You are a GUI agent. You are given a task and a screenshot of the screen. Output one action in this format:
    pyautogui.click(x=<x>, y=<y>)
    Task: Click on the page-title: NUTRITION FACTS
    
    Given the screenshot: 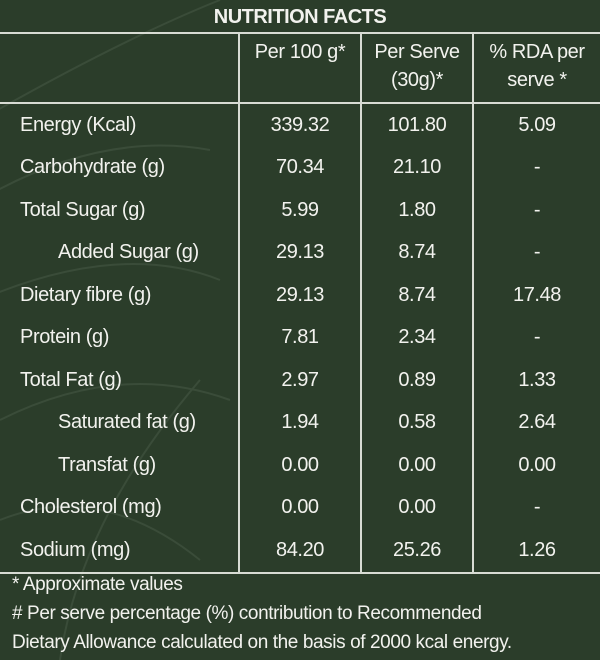 What is the action you would take?
    pyautogui.click(x=300, y=17)
    